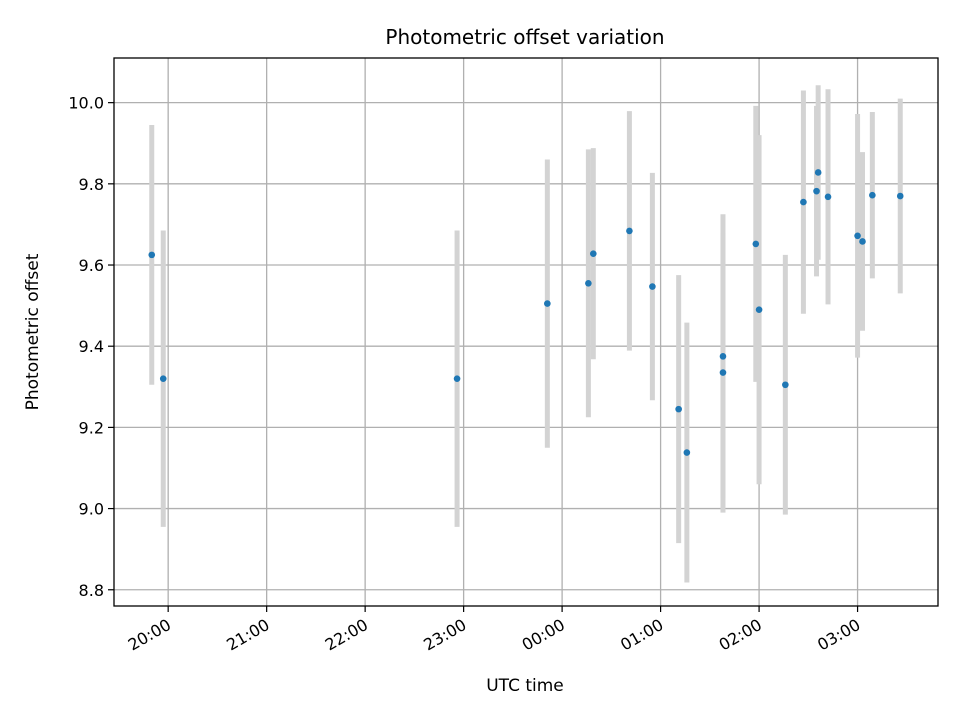 The image size is (960, 720). Describe the element at coordinates (525, 686) in the screenshot. I see `x-axis-label: UTC time` at that location.